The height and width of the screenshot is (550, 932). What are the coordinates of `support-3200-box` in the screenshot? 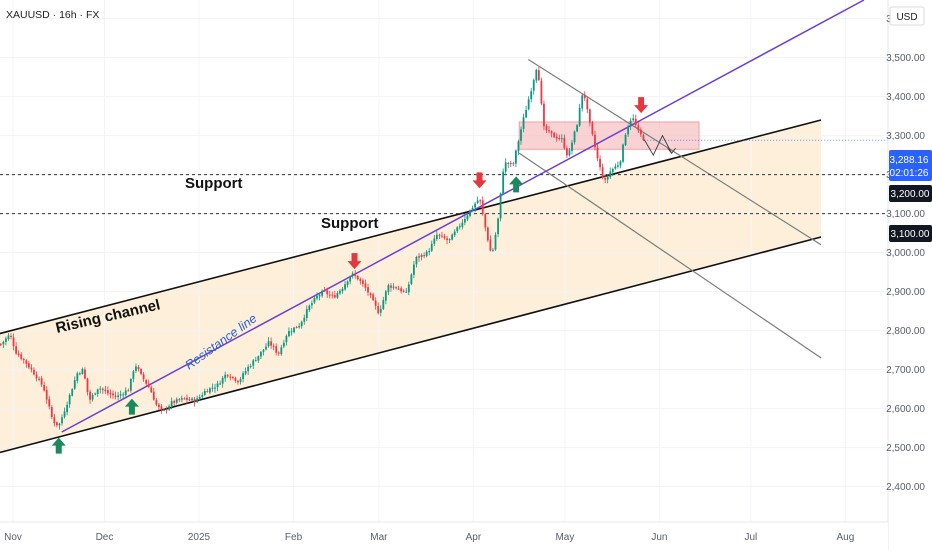 It's located at (910, 193).